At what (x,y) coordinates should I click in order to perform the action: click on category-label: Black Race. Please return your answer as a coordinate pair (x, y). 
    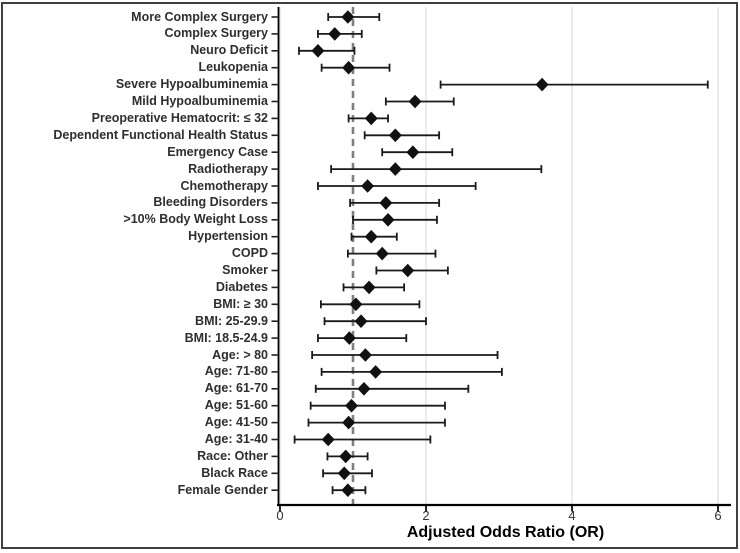
    Looking at the image, I should click on (234, 472).